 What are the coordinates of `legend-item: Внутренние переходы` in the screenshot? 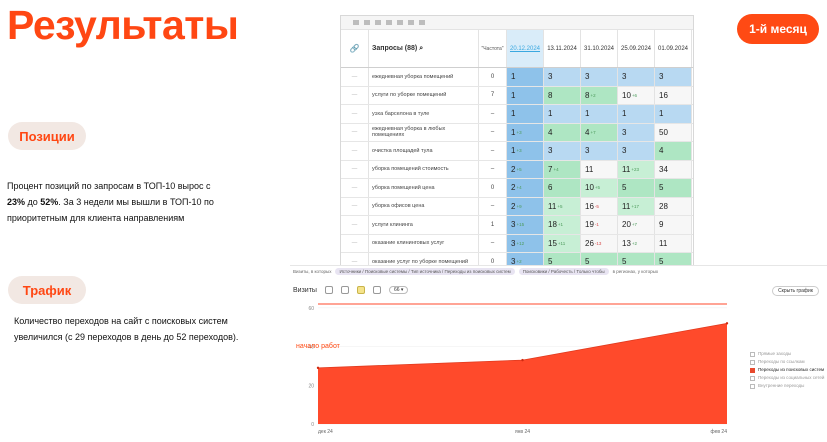 It's located at (787, 386).